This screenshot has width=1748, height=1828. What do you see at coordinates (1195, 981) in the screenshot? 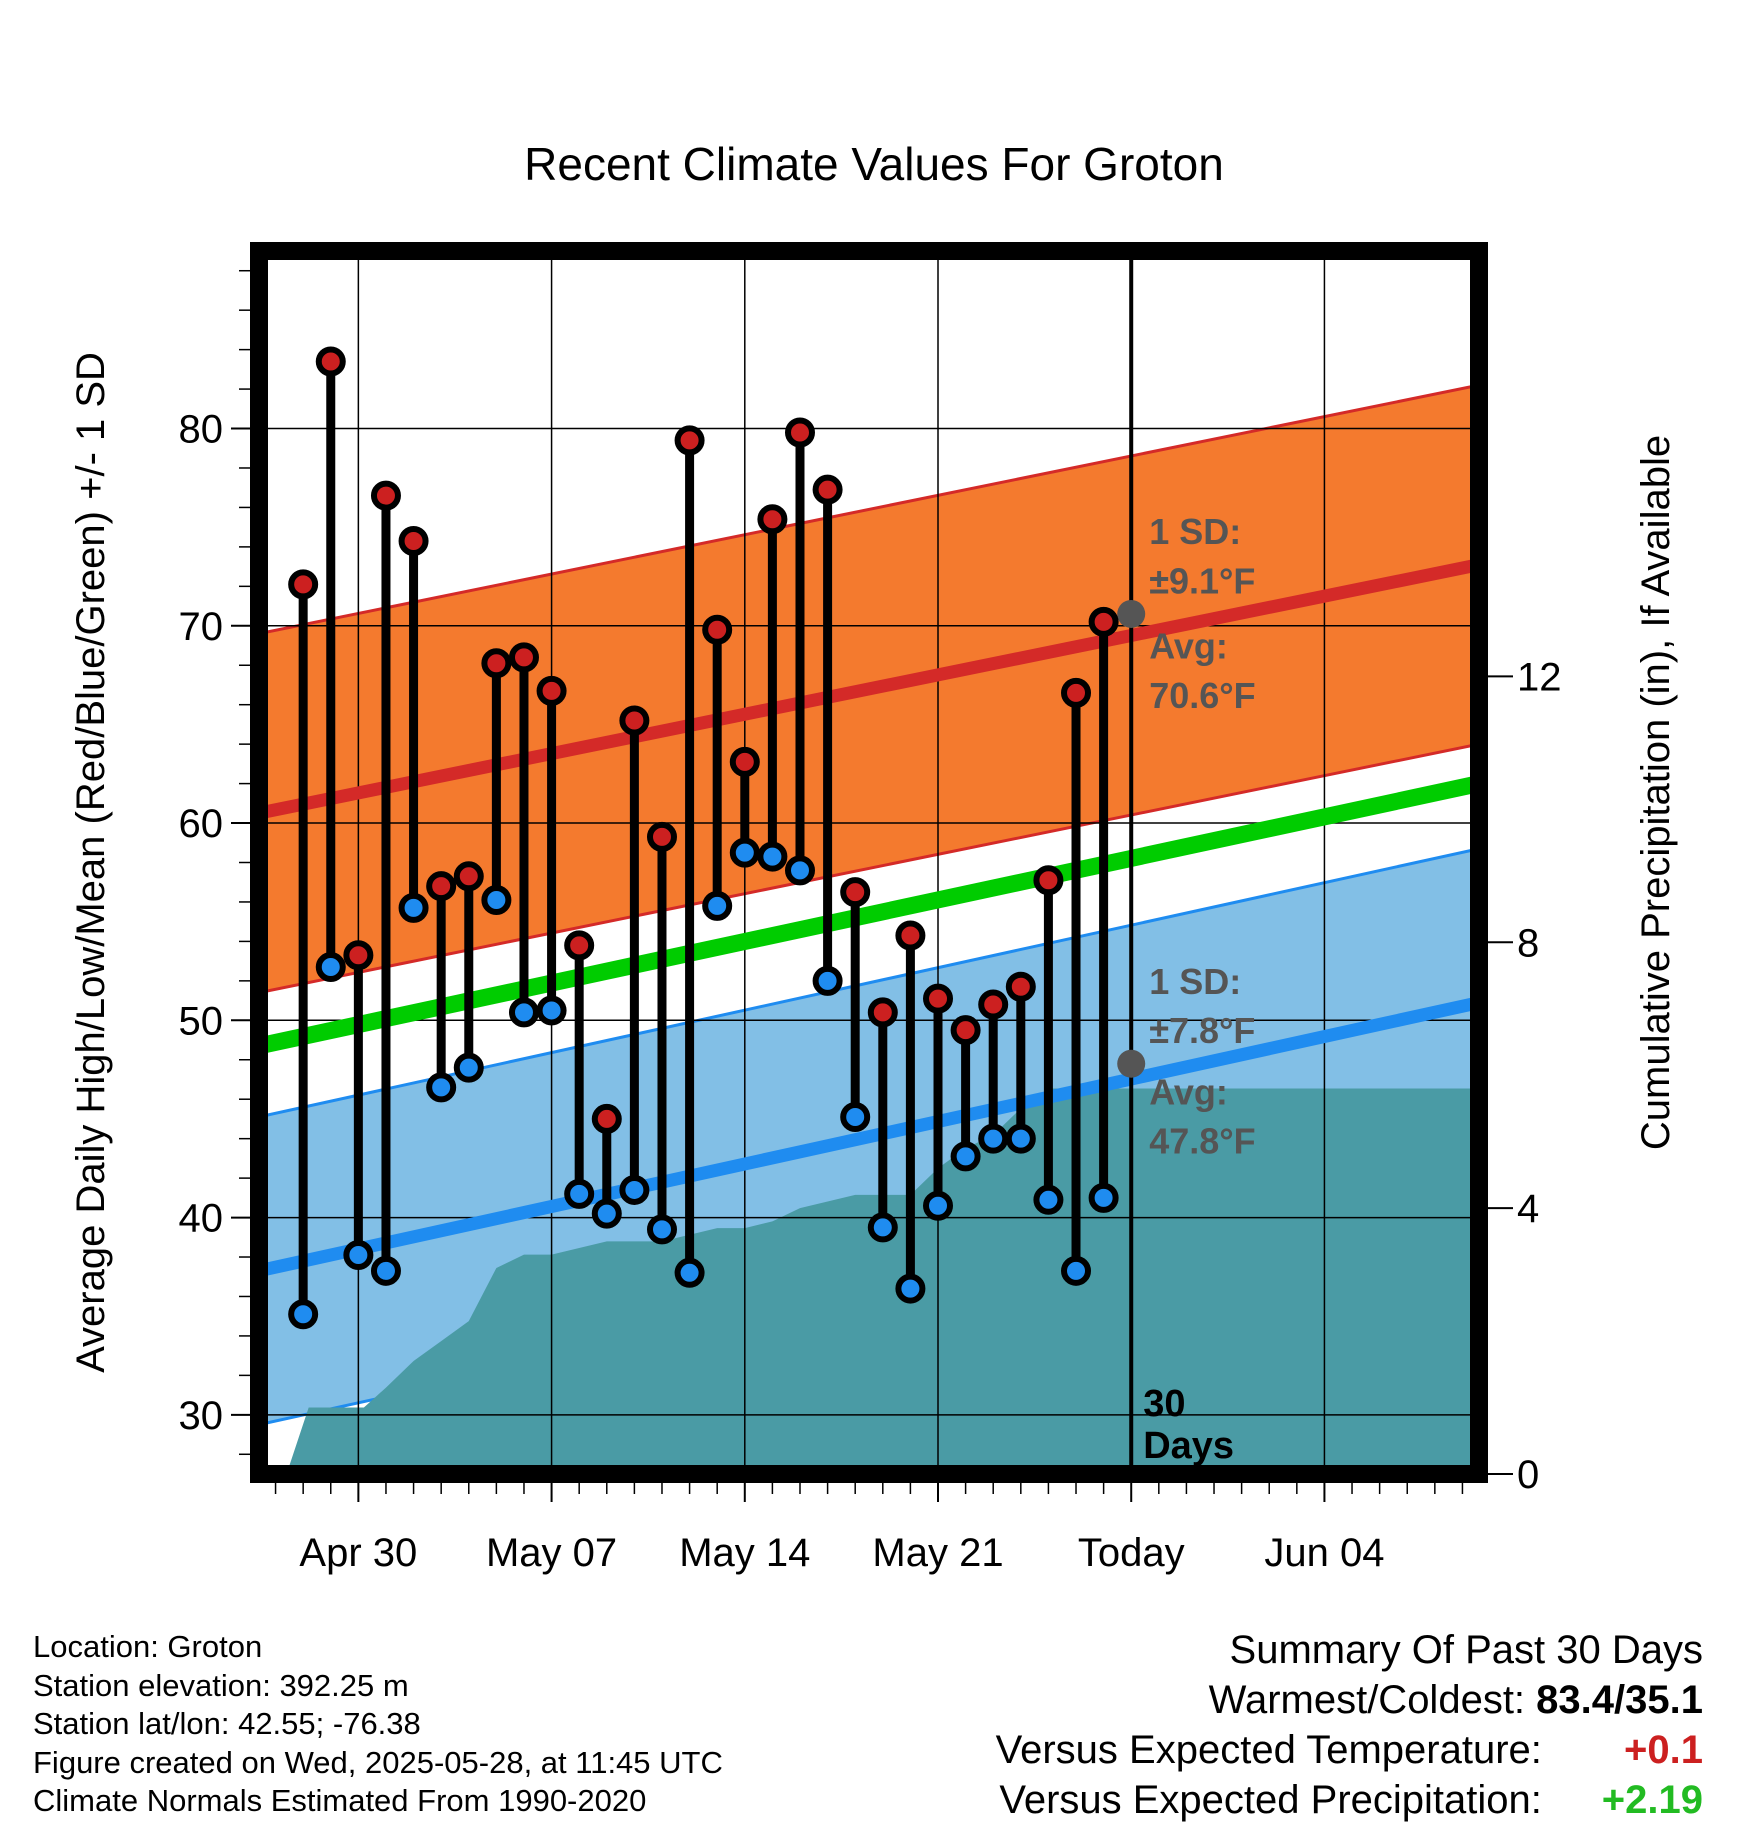
I see `low-sd-label: 1 SD:` at bounding box center [1195, 981].